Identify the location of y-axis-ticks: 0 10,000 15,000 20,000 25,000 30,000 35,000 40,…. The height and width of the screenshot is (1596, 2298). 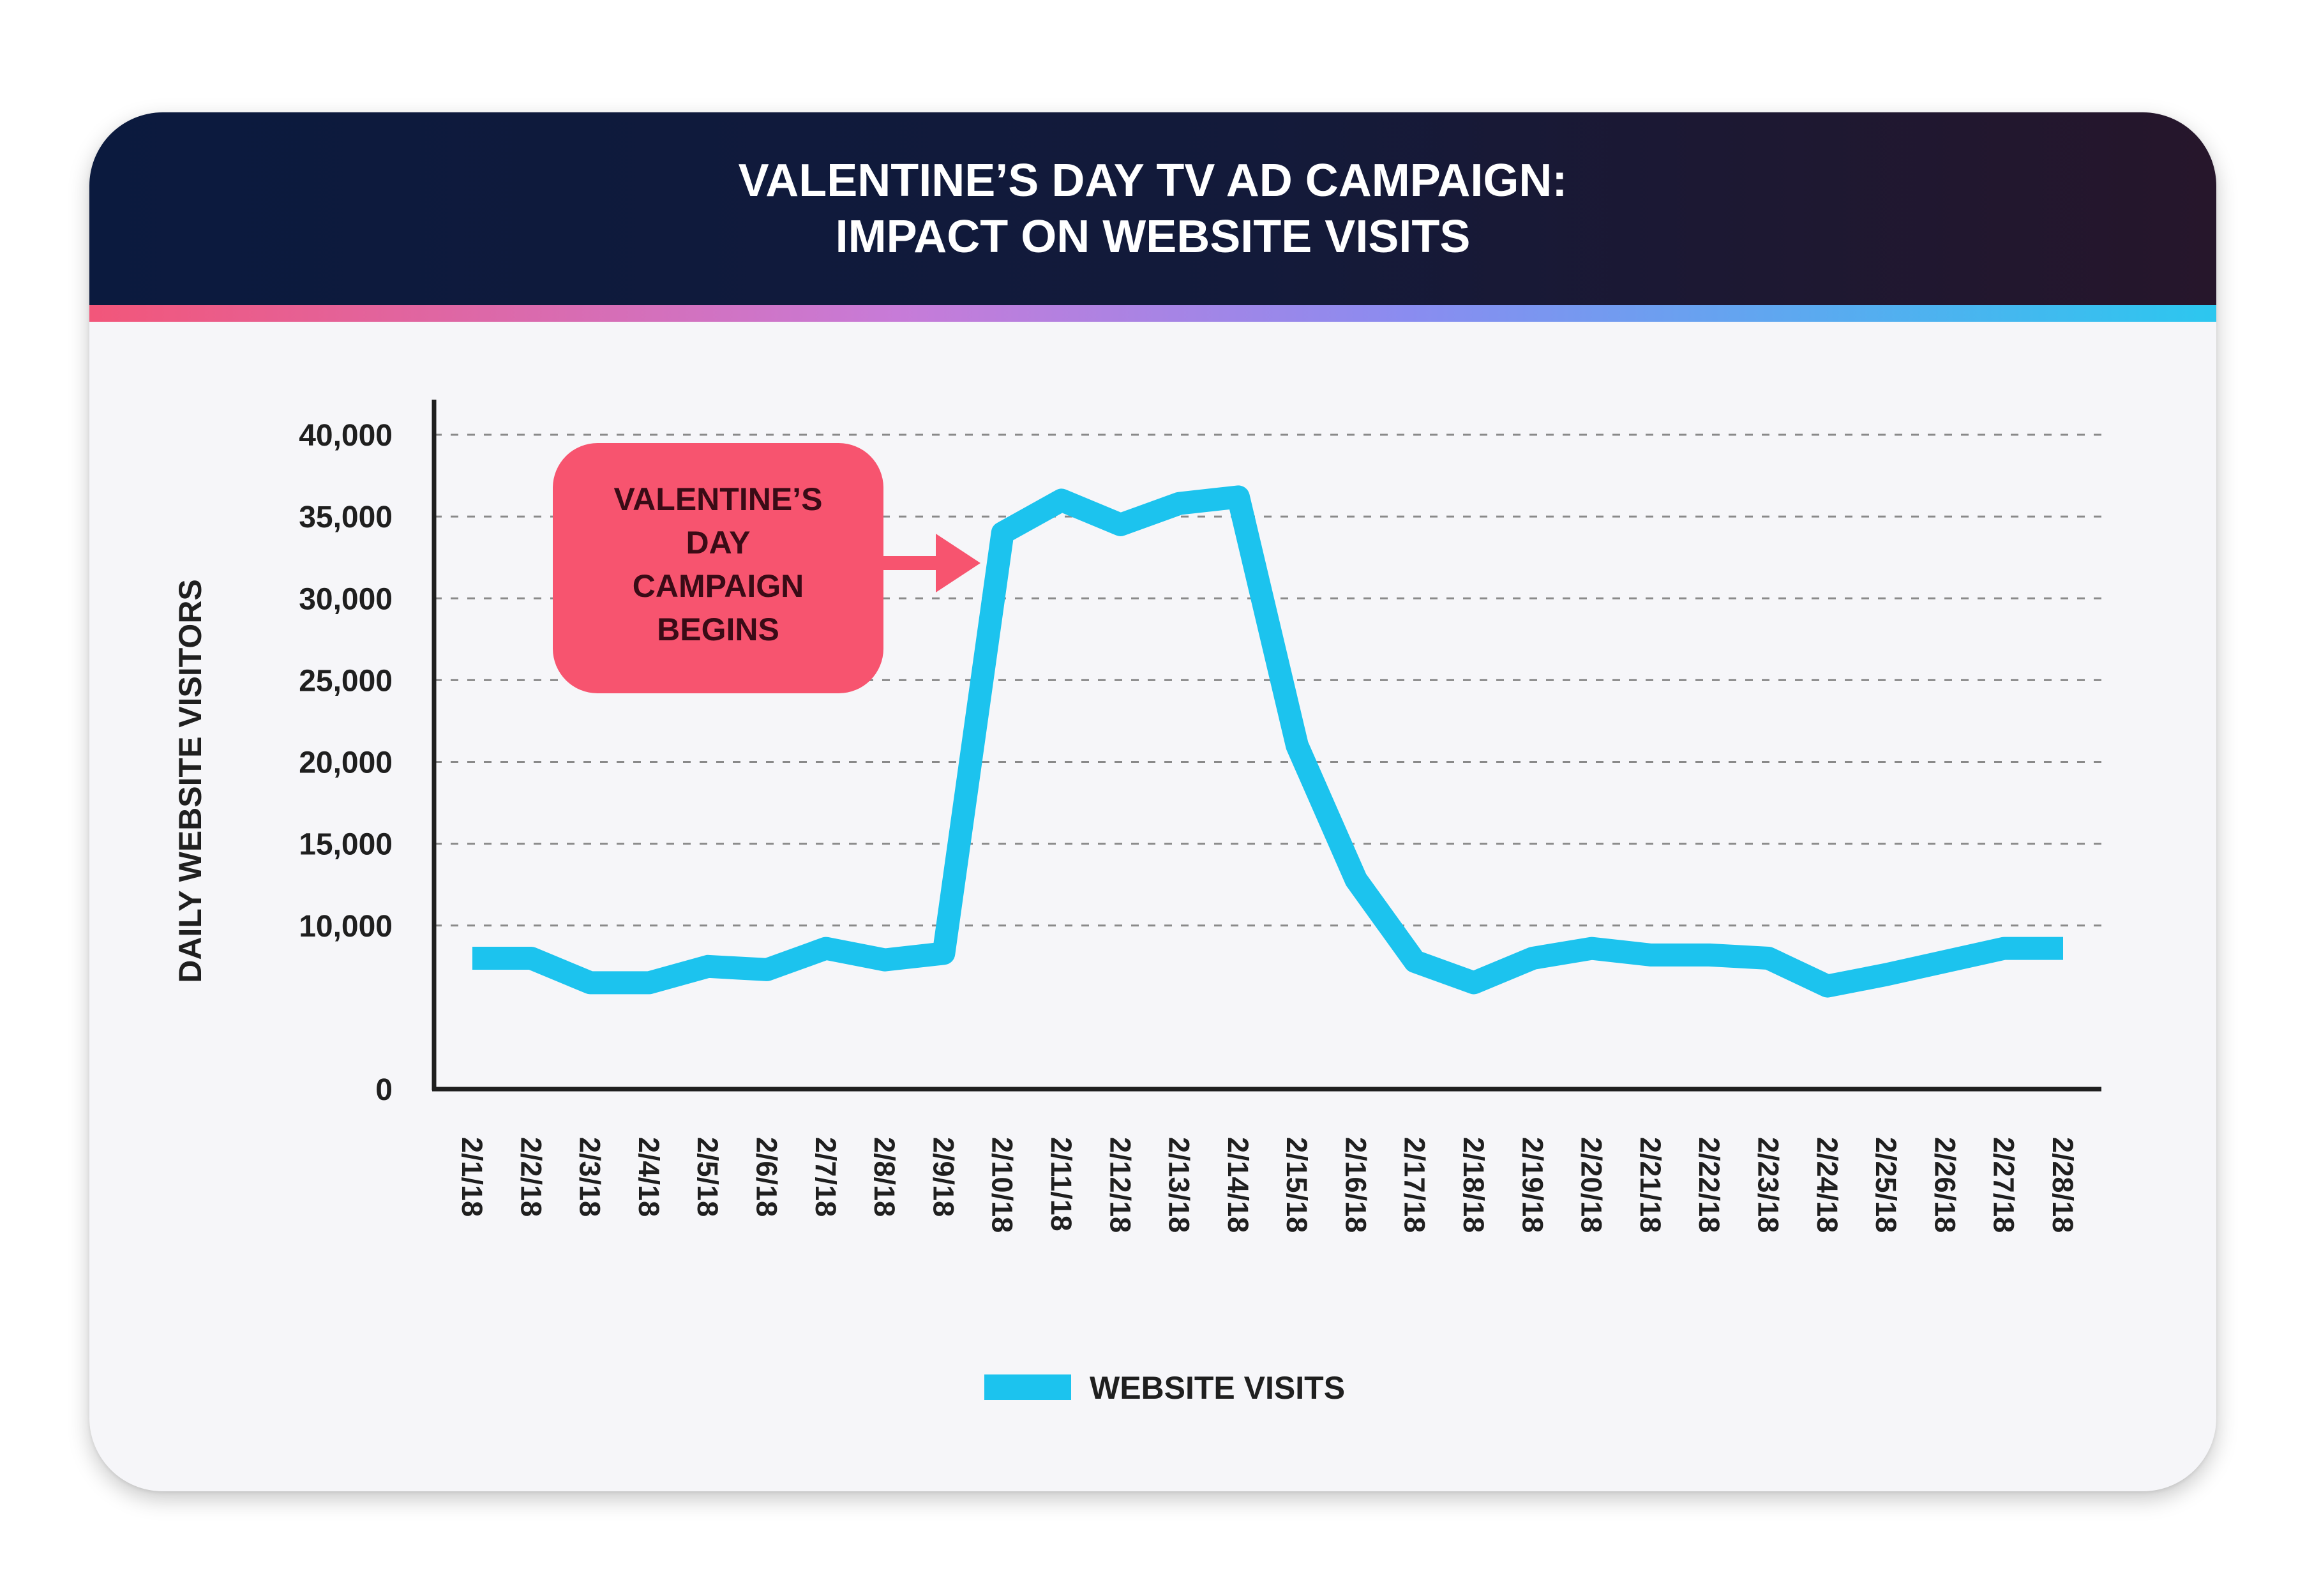
(346, 763).